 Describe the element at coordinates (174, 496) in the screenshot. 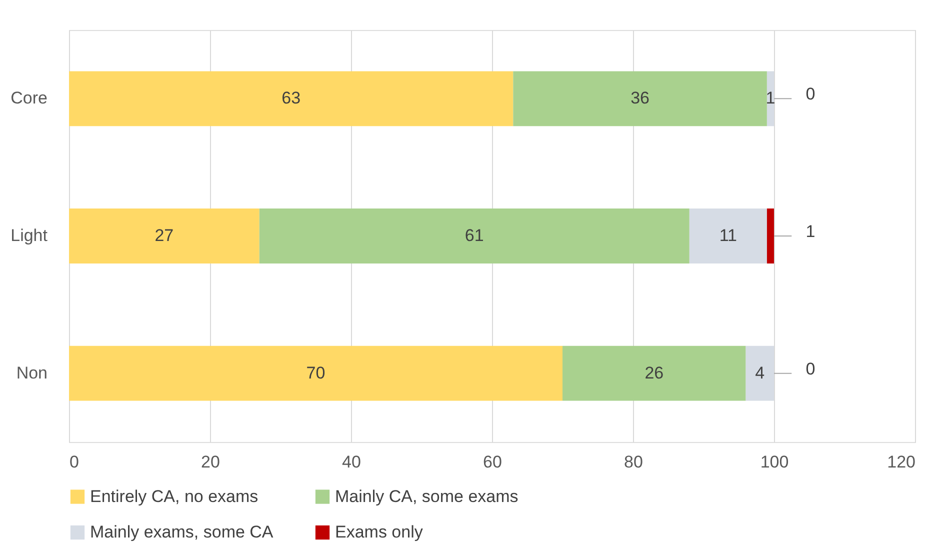

I see `legend-label: Entirely CA, no exams` at that location.